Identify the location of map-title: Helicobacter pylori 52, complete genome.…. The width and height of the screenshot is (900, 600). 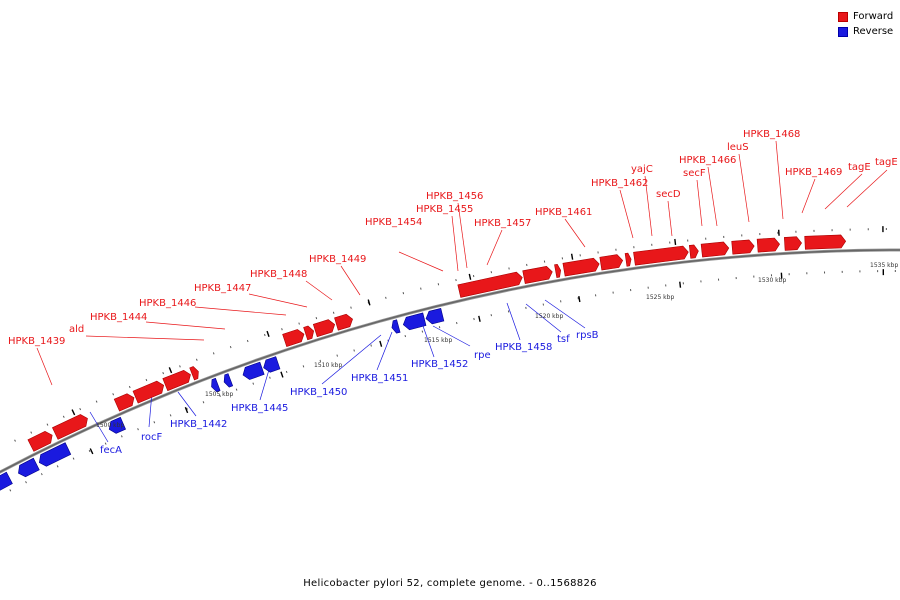
(450, 583).